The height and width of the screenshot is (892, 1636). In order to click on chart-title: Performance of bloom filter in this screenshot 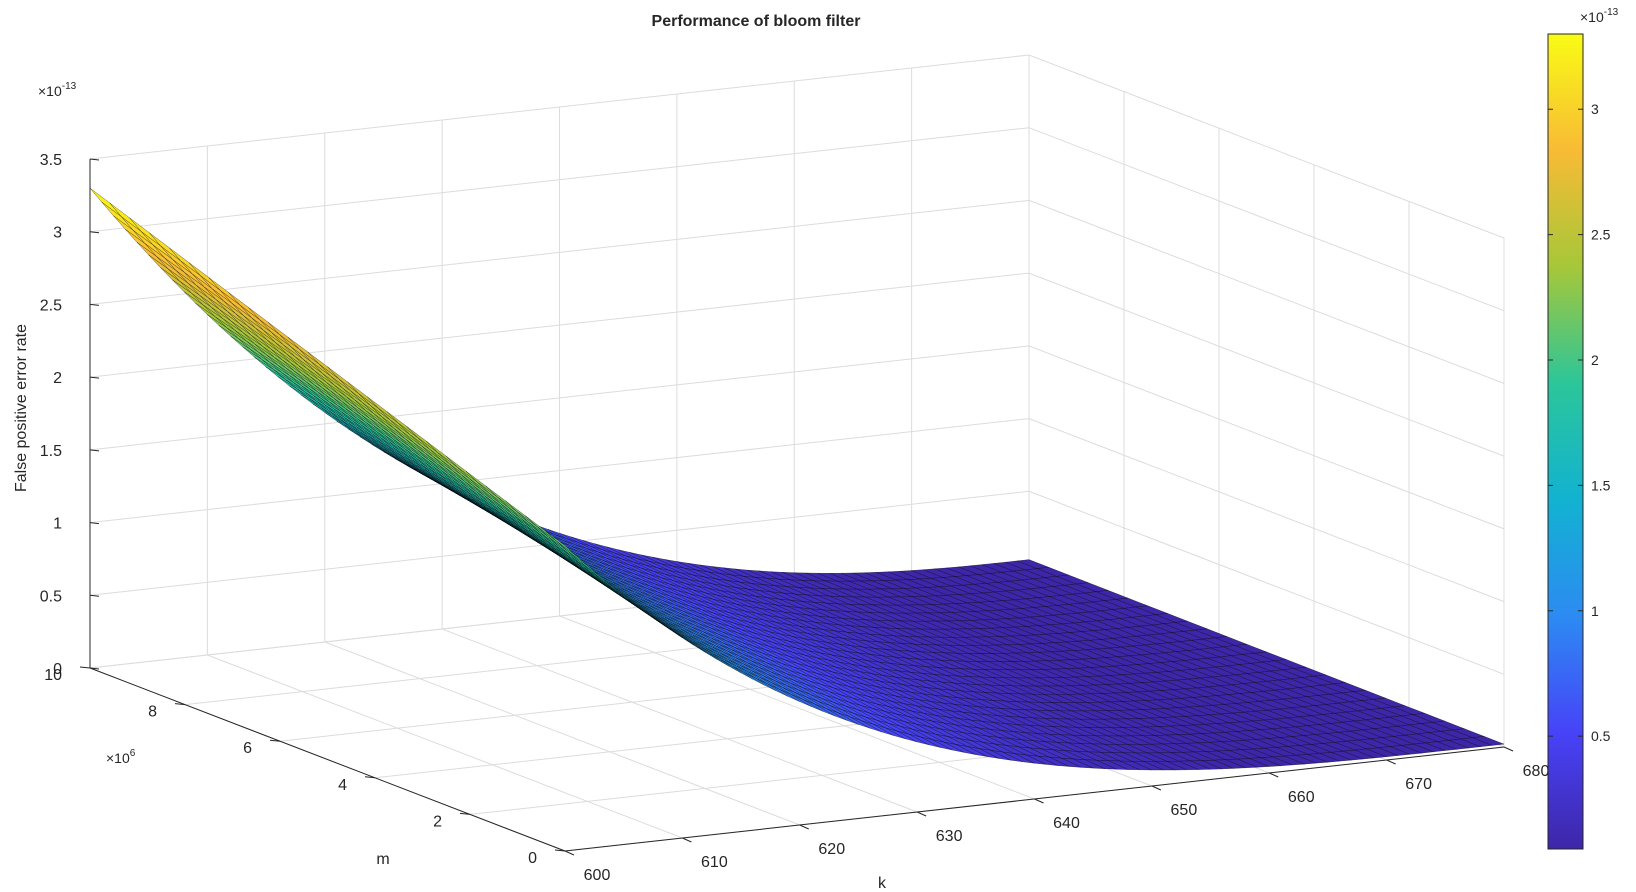, I will do `click(756, 21)`.